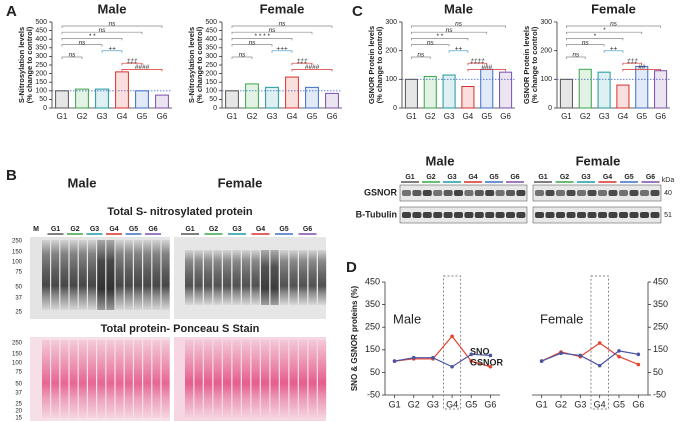 This screenshot has height=422, width=685. What do you see at coordinates (41, 91) in the screenshot?
I see `y-tick-label: 100` at bounding box center [41, 91].